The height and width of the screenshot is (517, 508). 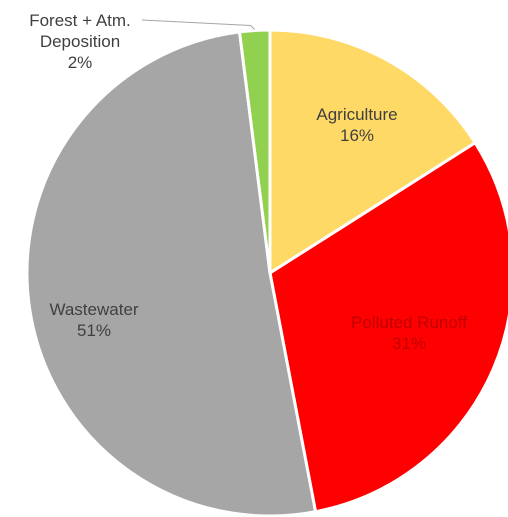 I want to click on slice-label-name: Agriculture, so click(x=356, y=114).